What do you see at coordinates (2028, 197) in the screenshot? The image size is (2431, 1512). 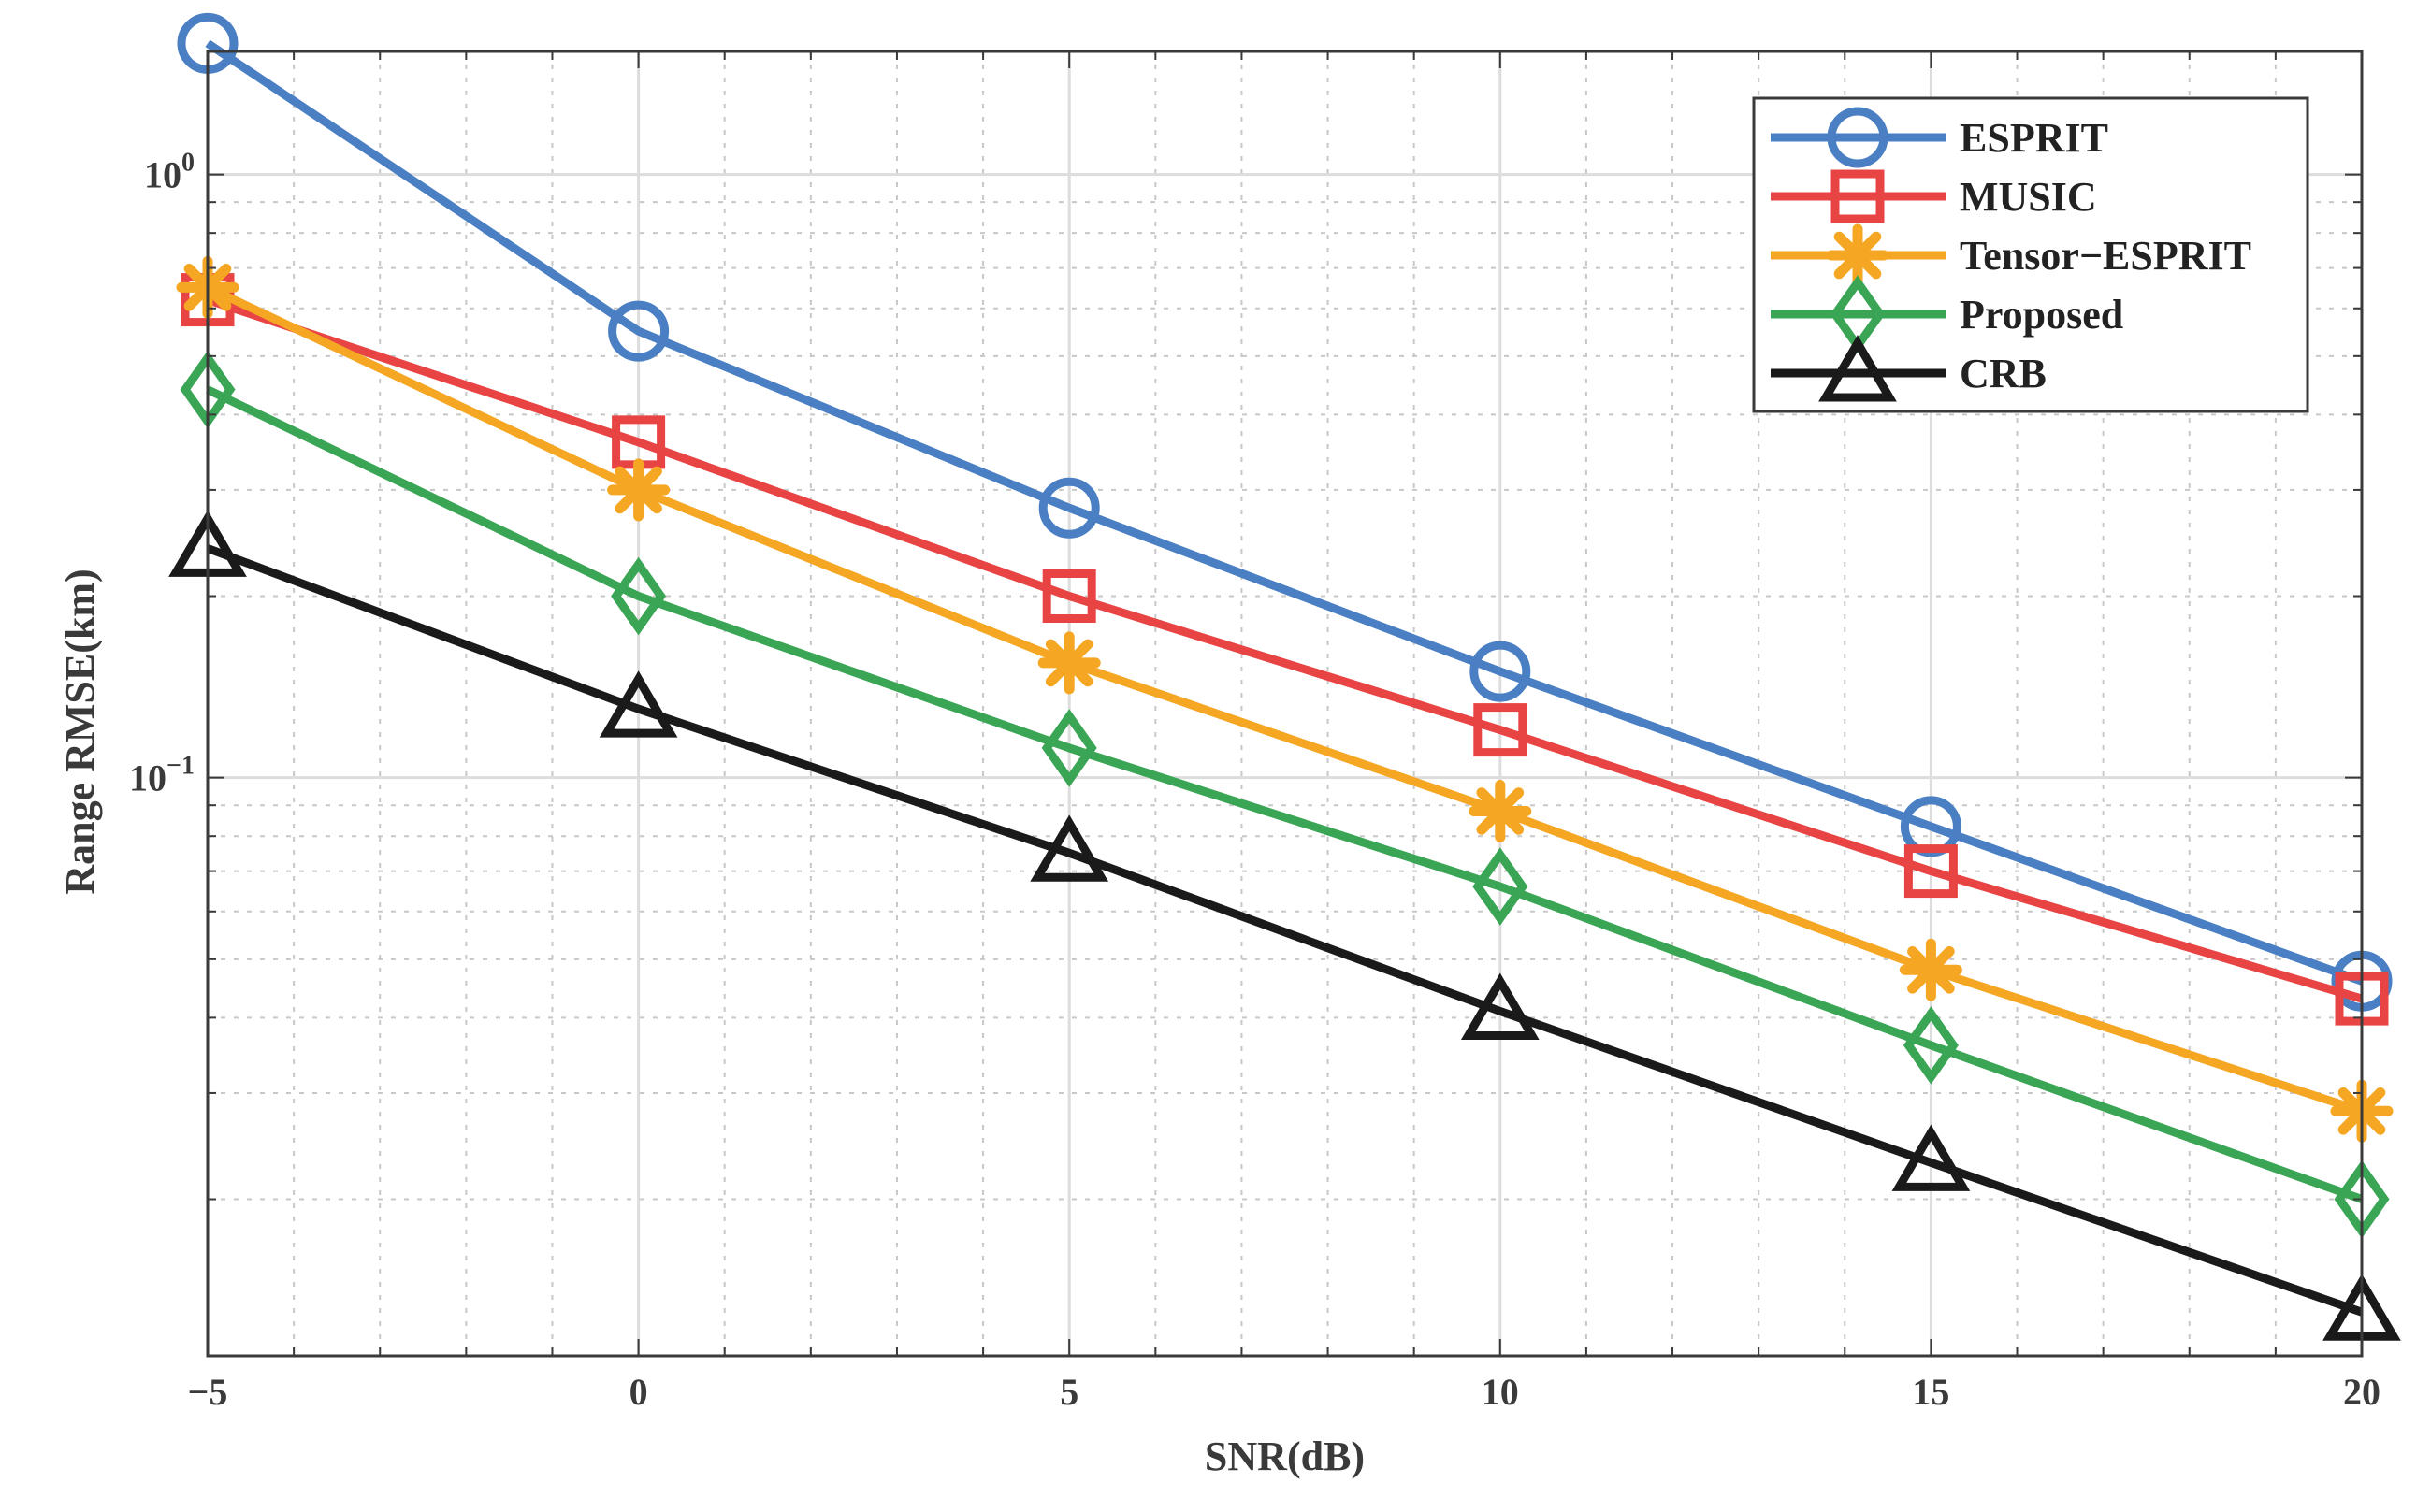 I see `legend-label-music: MUSIC` at bounding box center [2028, 197].